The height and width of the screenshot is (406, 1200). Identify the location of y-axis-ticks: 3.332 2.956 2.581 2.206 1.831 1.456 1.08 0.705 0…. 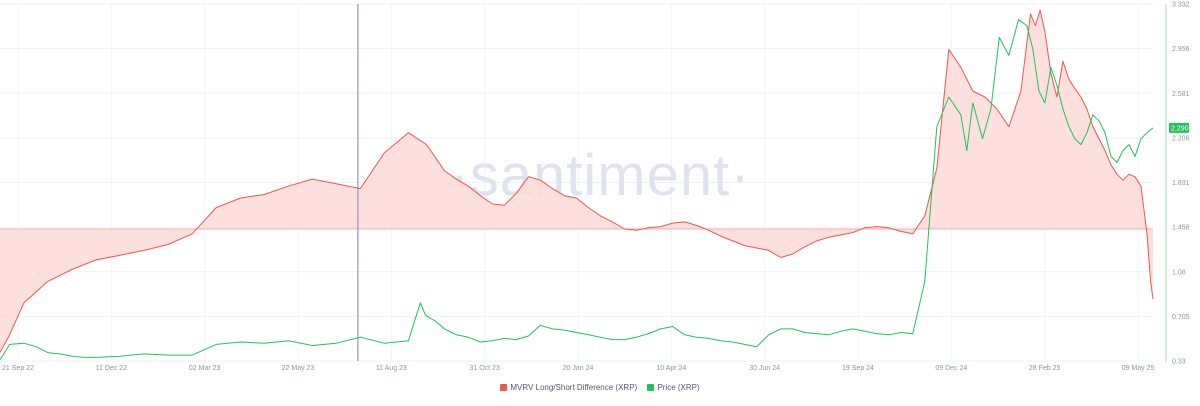
(1181, 184).